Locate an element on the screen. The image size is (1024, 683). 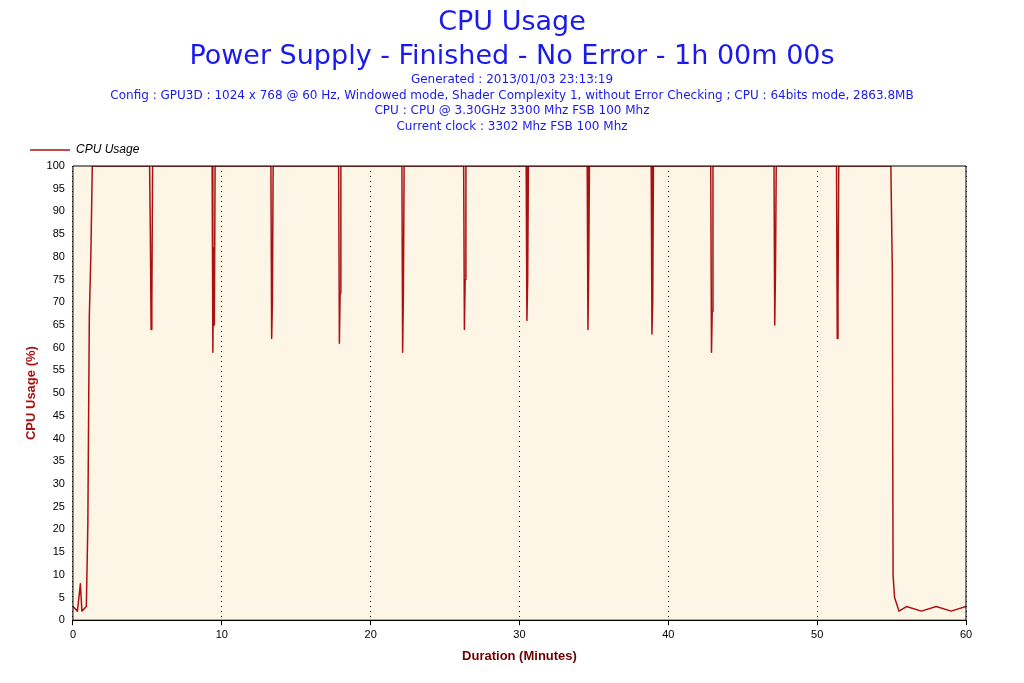
y-tick-label: 85 is located at coordinates (58, 233).